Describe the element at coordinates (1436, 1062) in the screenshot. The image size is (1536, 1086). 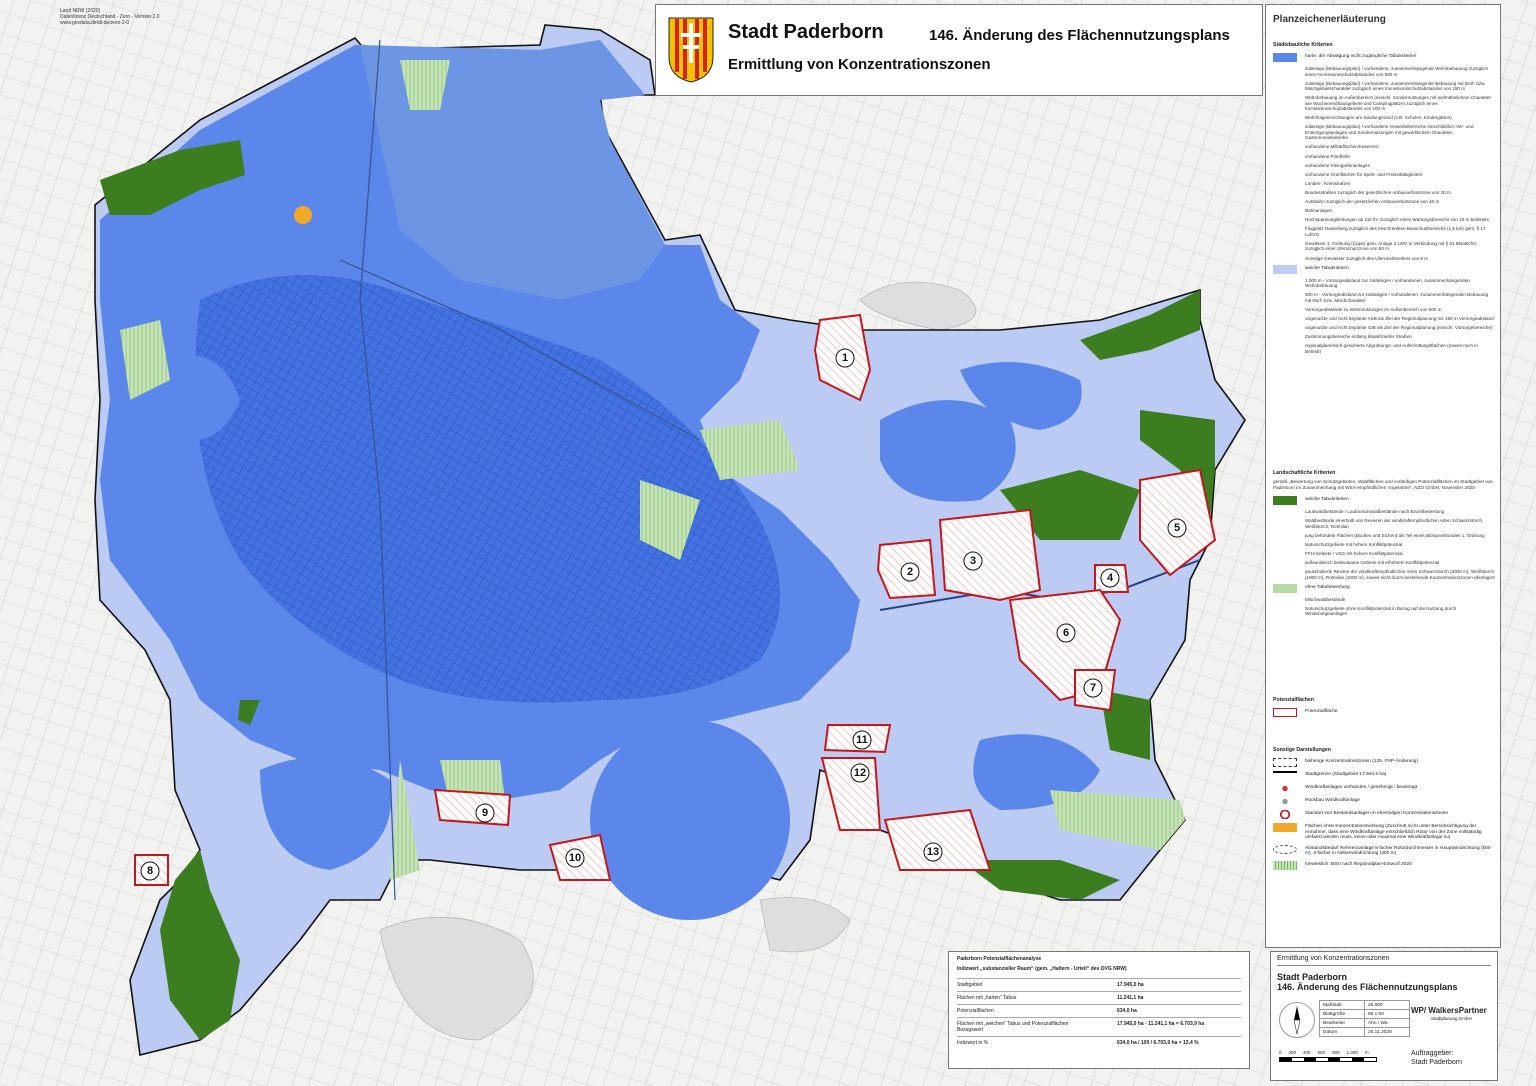
I see `tb-client: Stadt Paderborn` at that location.